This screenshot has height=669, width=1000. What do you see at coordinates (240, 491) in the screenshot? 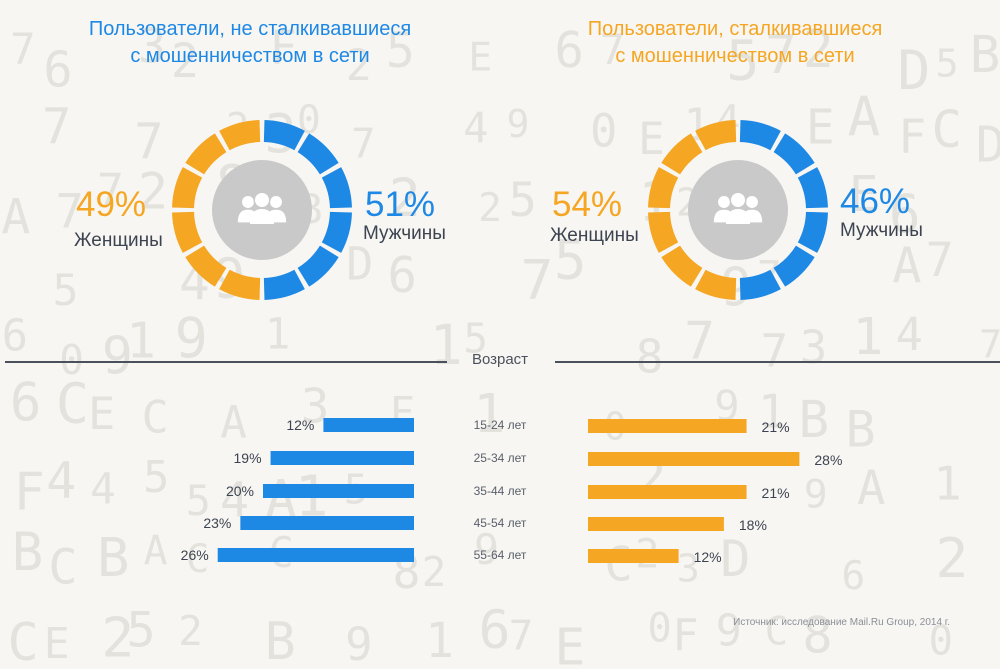
I see `bar-label-not-defrauded: 20%` at bounding box center [240, 491].